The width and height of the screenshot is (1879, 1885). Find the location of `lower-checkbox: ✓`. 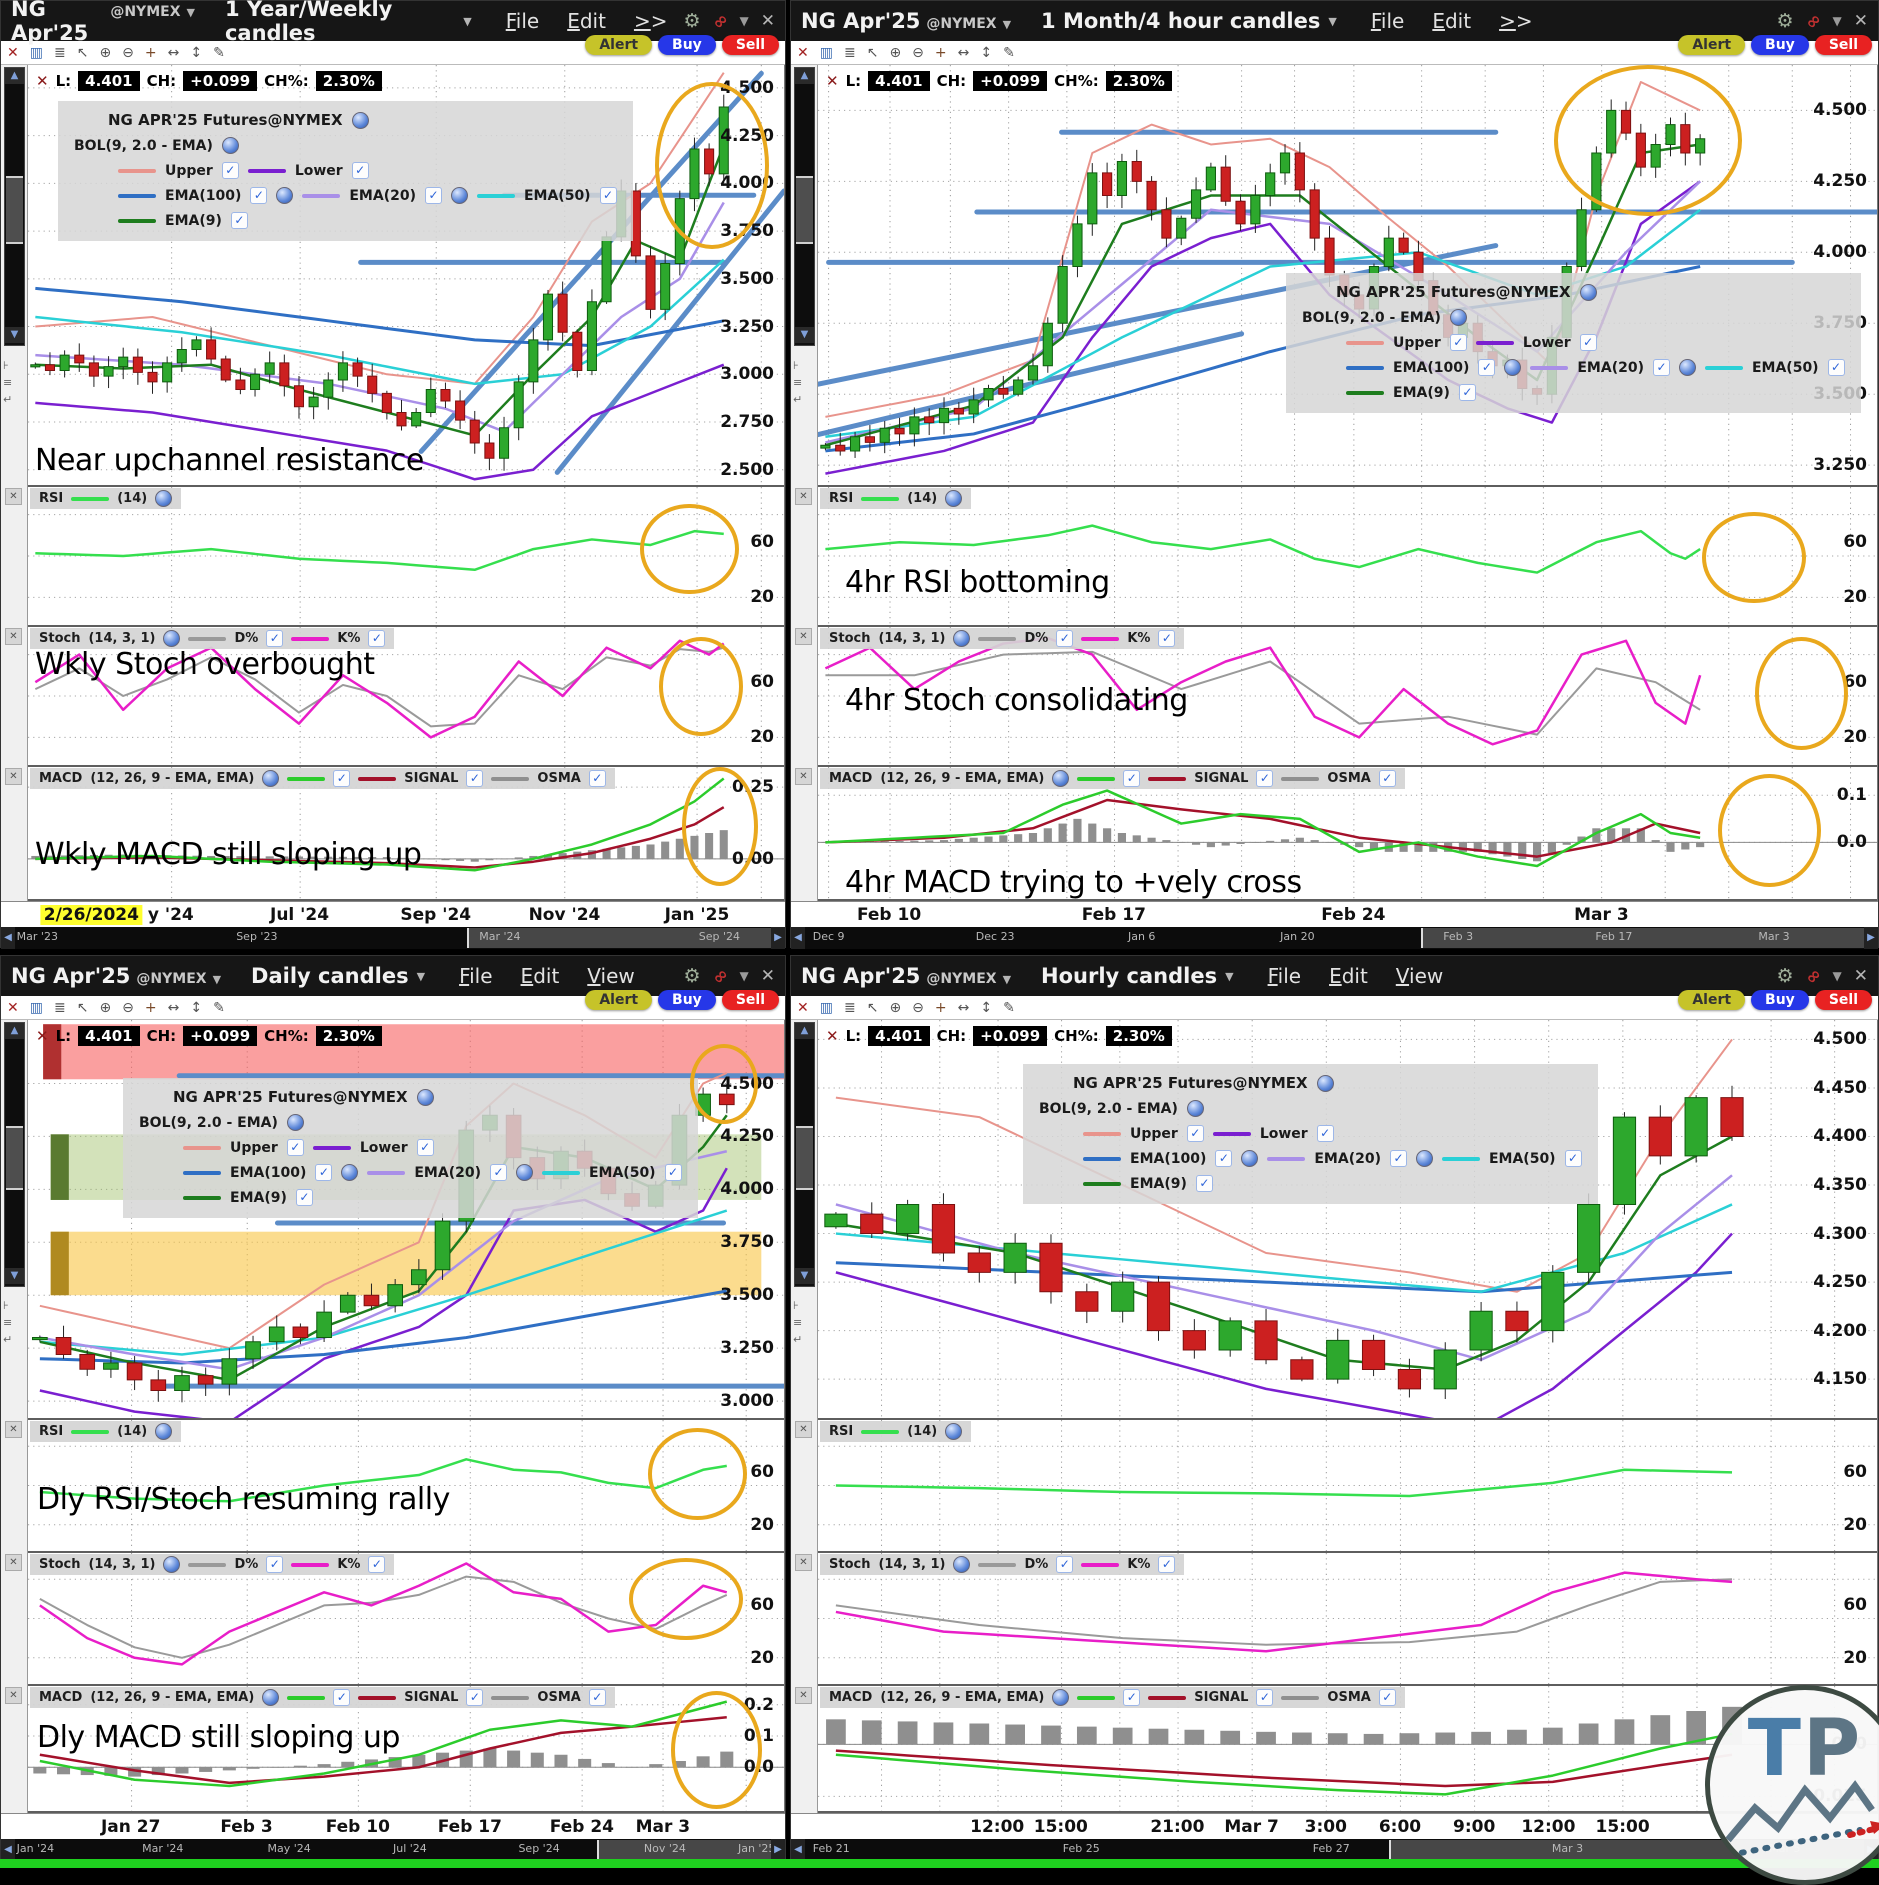

lower-checkbox: ✓ is located at coordinates (360, 170).